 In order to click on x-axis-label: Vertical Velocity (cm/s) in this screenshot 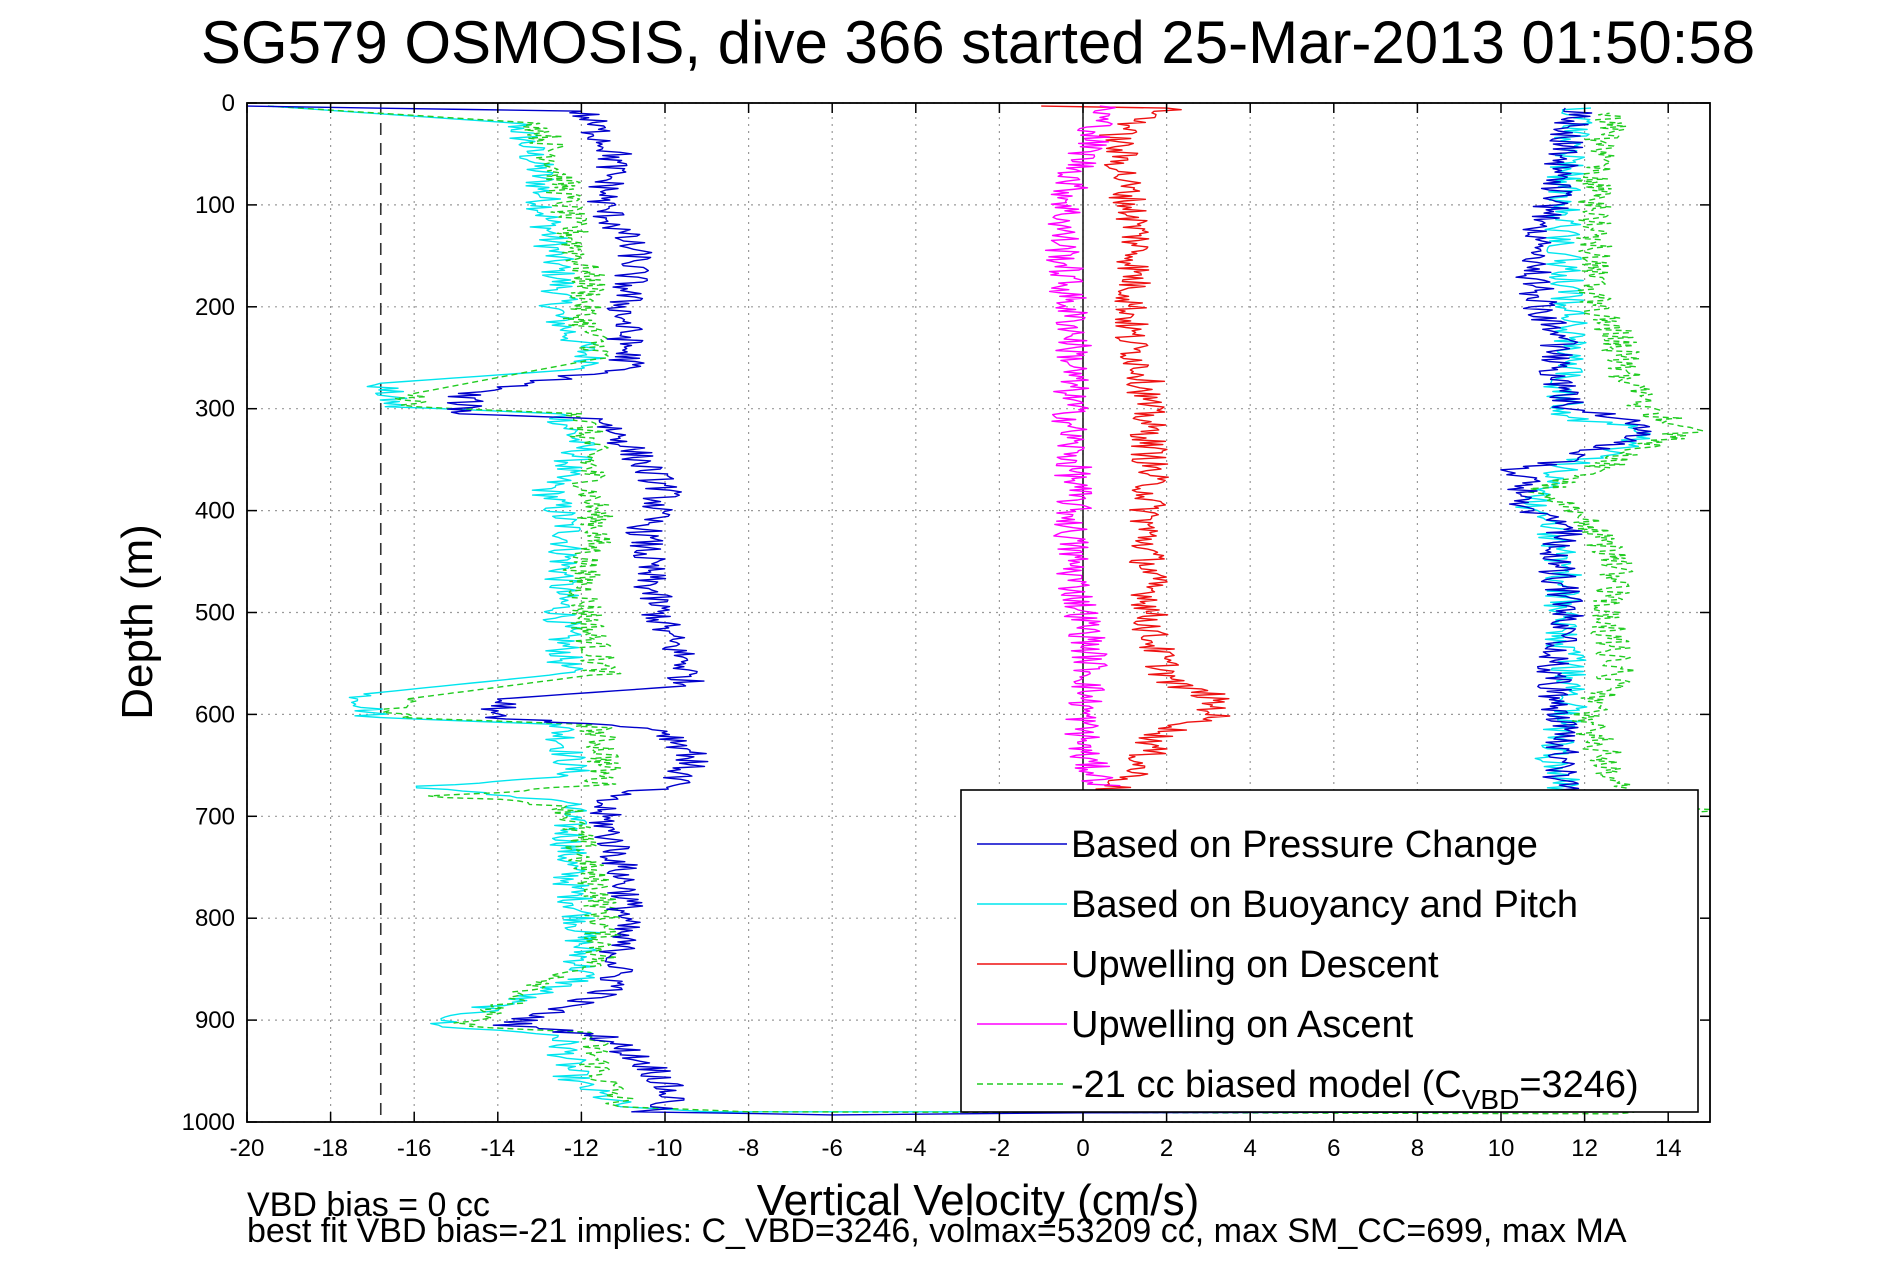, I will do `click(978, 1200)`.